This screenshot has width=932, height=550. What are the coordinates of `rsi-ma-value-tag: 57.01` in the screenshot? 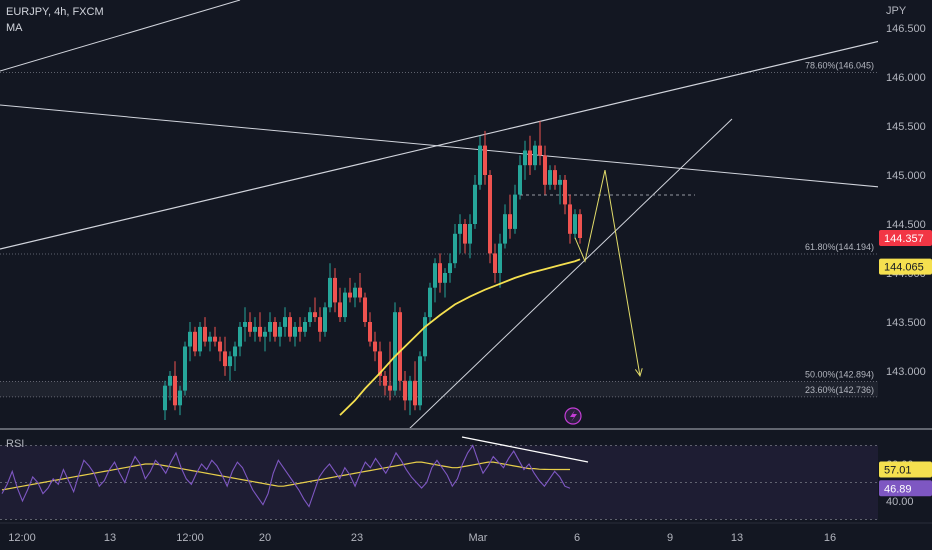 It's located at (905, 469).